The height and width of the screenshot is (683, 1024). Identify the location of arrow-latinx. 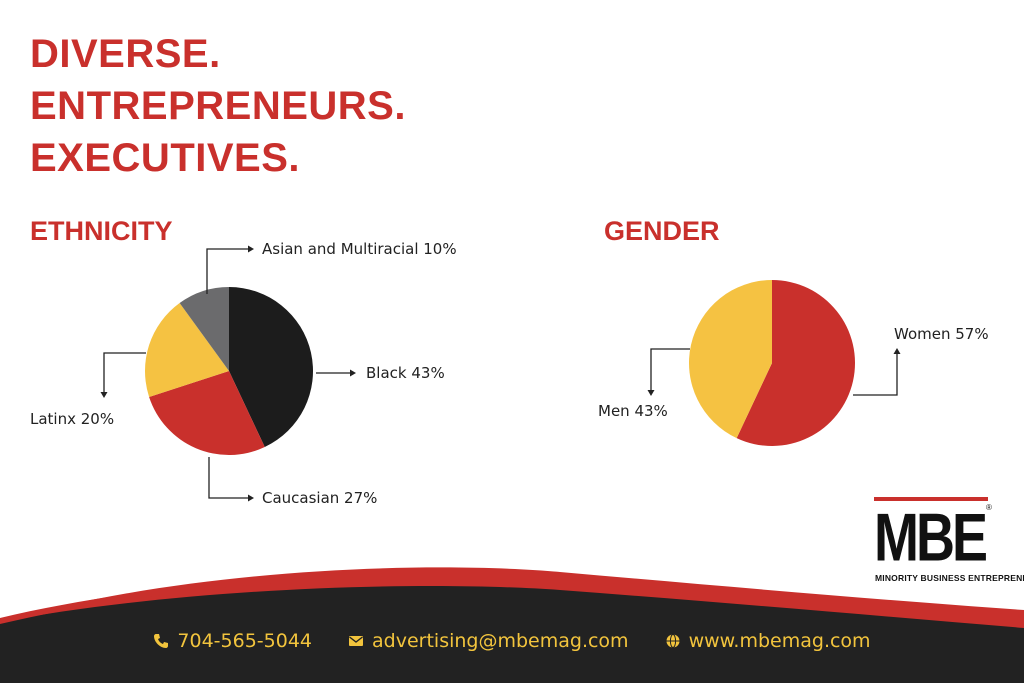
(104, 395).